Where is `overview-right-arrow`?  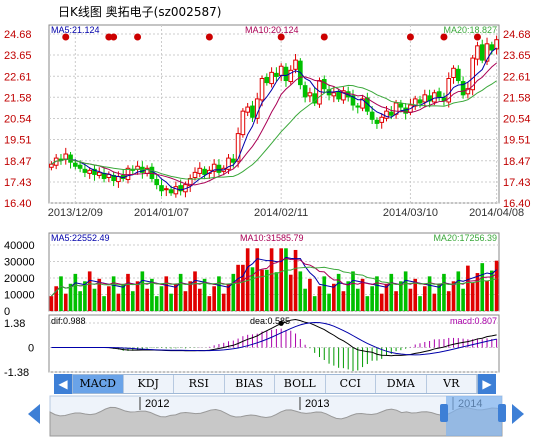 overview-right-arrow is located at coordinates (518, 414).